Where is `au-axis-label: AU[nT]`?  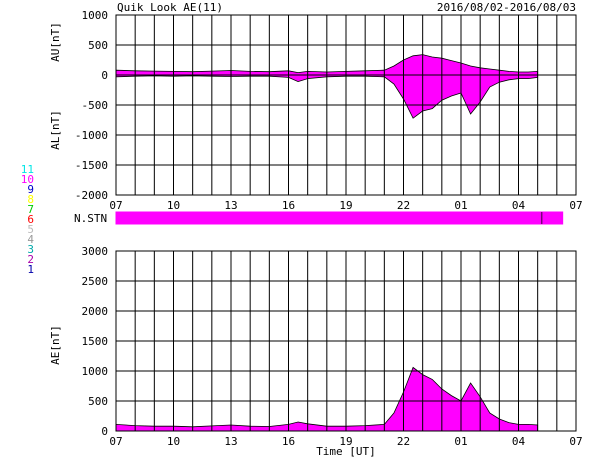
au-axis-label: AU[nT] is located at coordinates (55, 42).